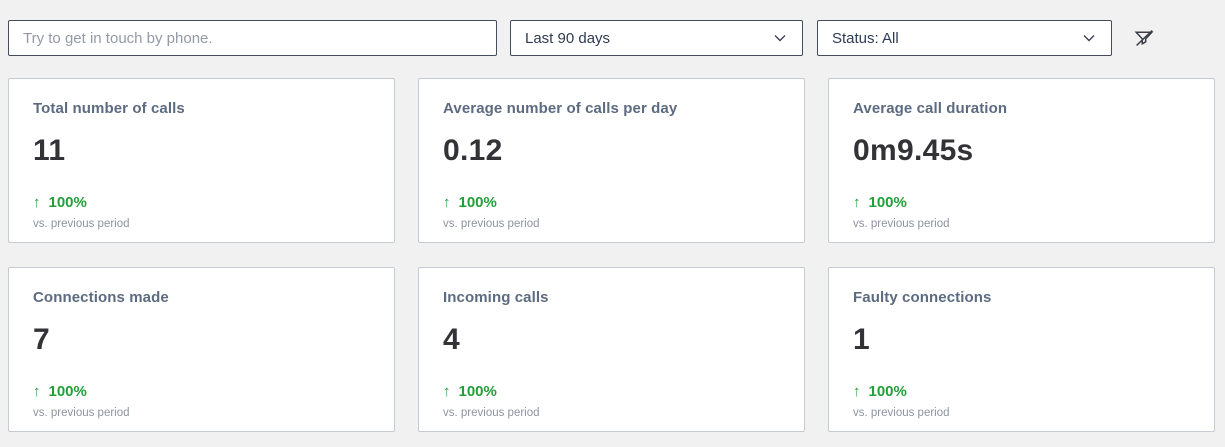 This screenshot has height=447, width=1225. What do you see at coordinates (930, 108) in the screenshot?
I see `card-title: Average call duration` at bounding box center [930, 108].